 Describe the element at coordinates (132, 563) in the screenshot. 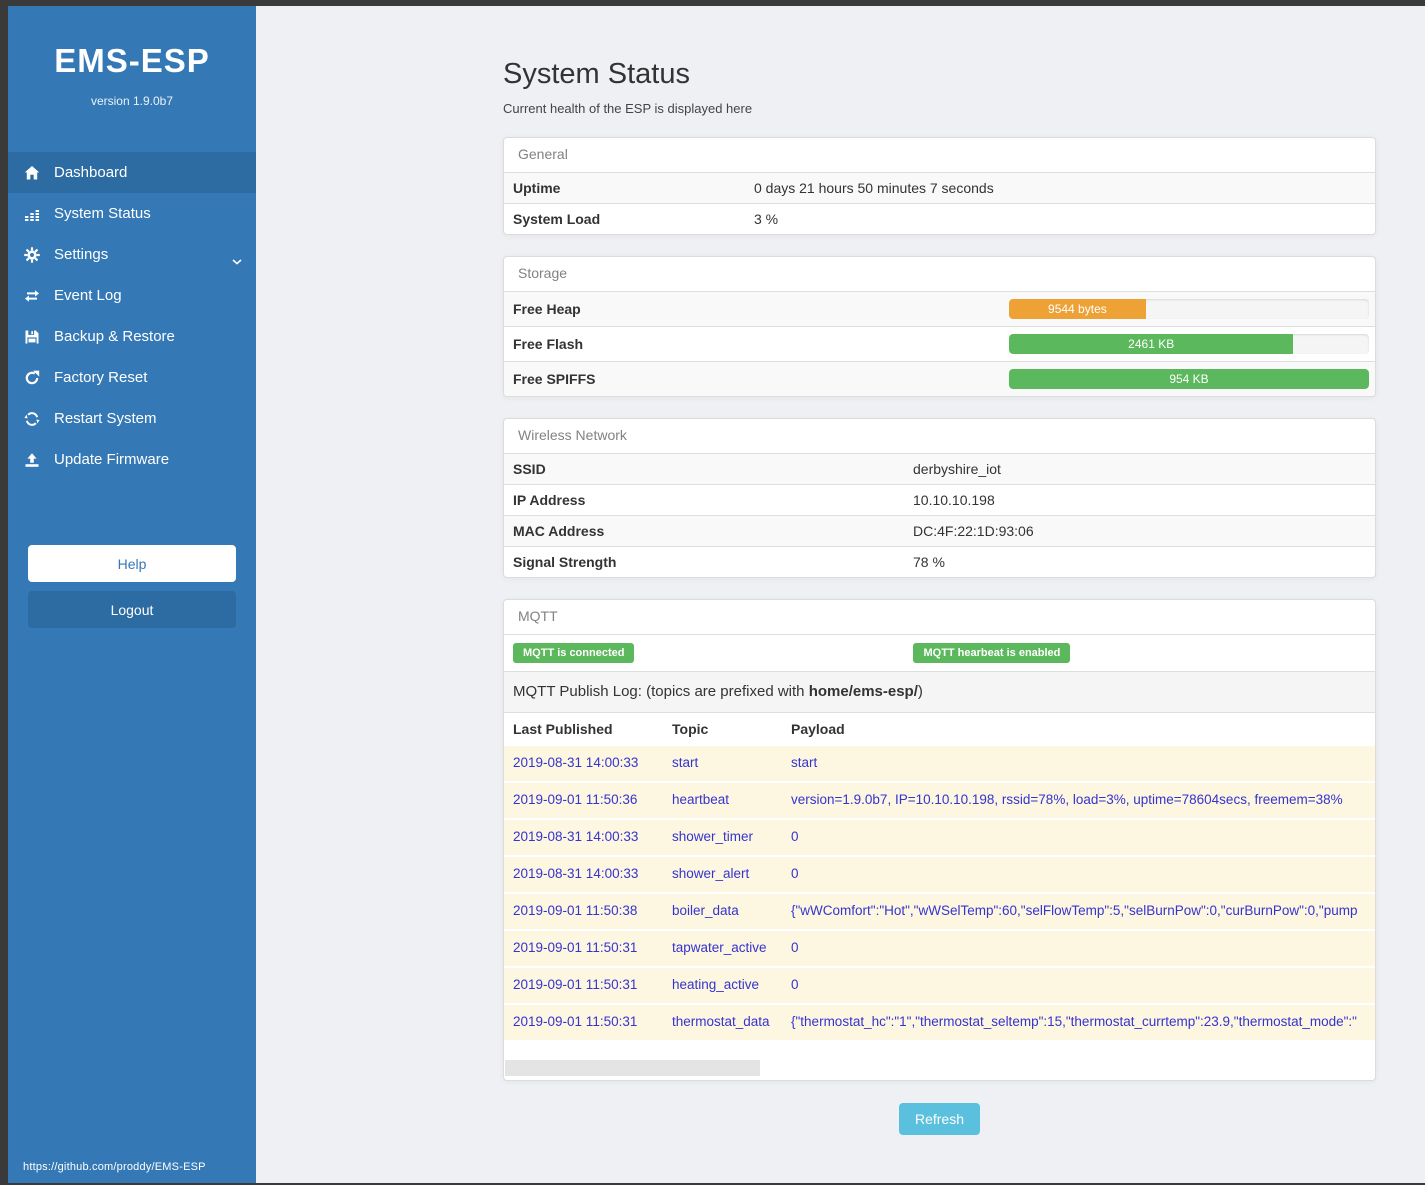

I see `help-button: Help` at that location.